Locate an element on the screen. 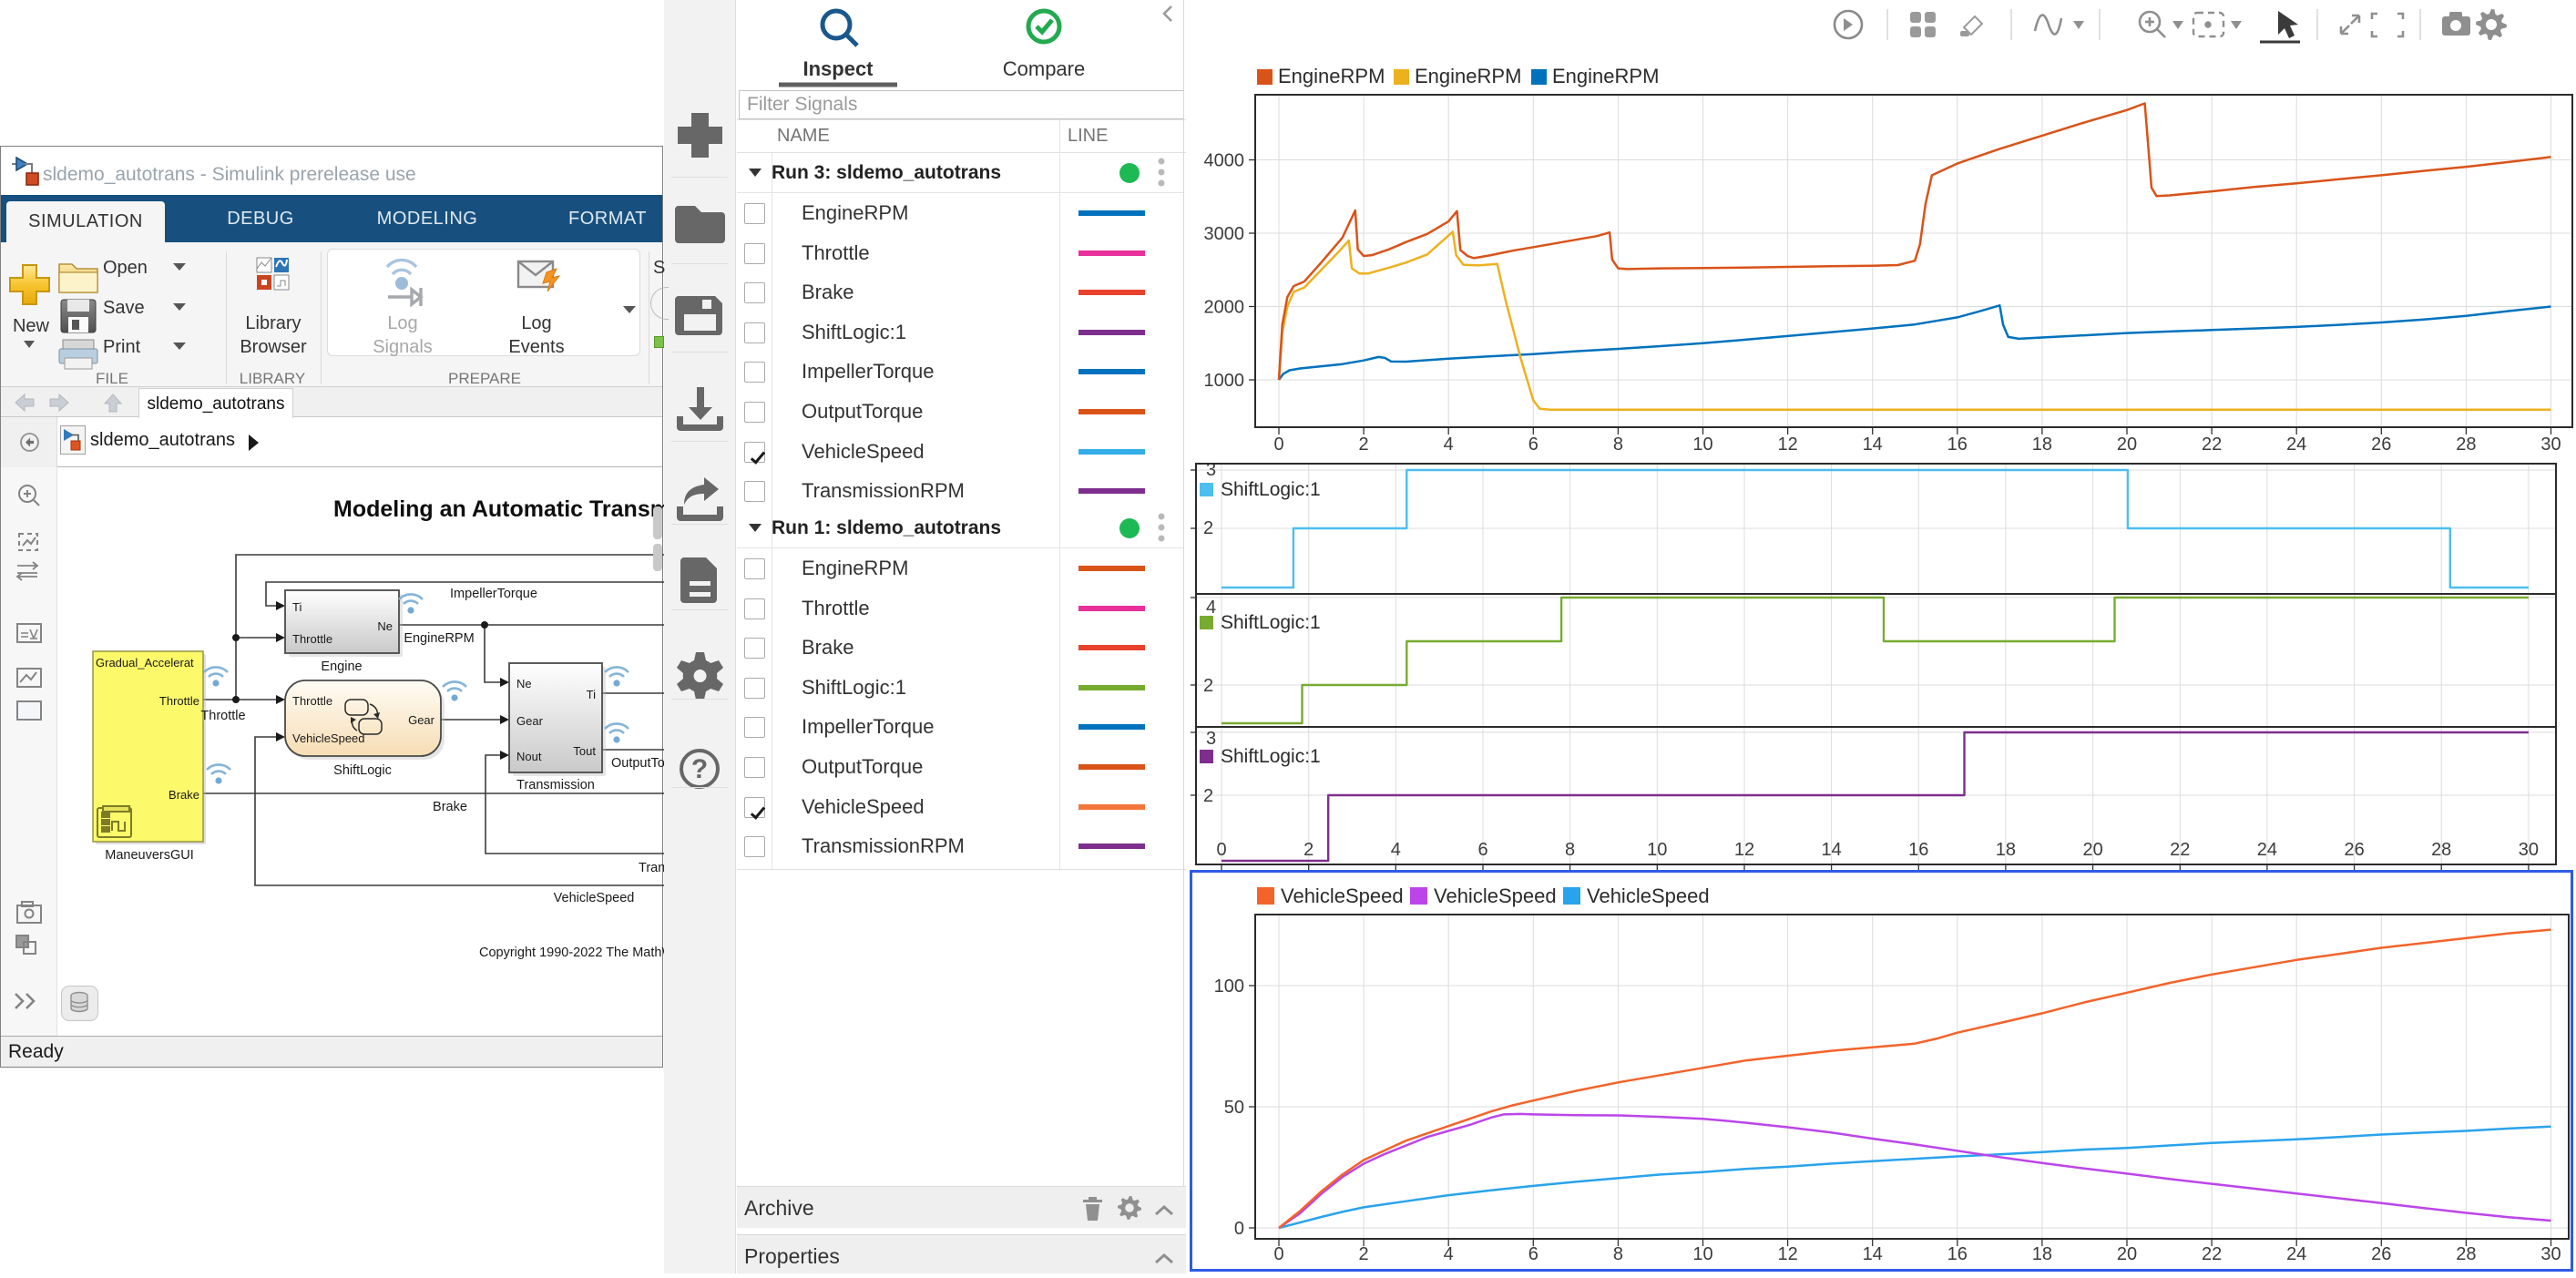  svg-text: Transmission is located at coordinates (556, 785).